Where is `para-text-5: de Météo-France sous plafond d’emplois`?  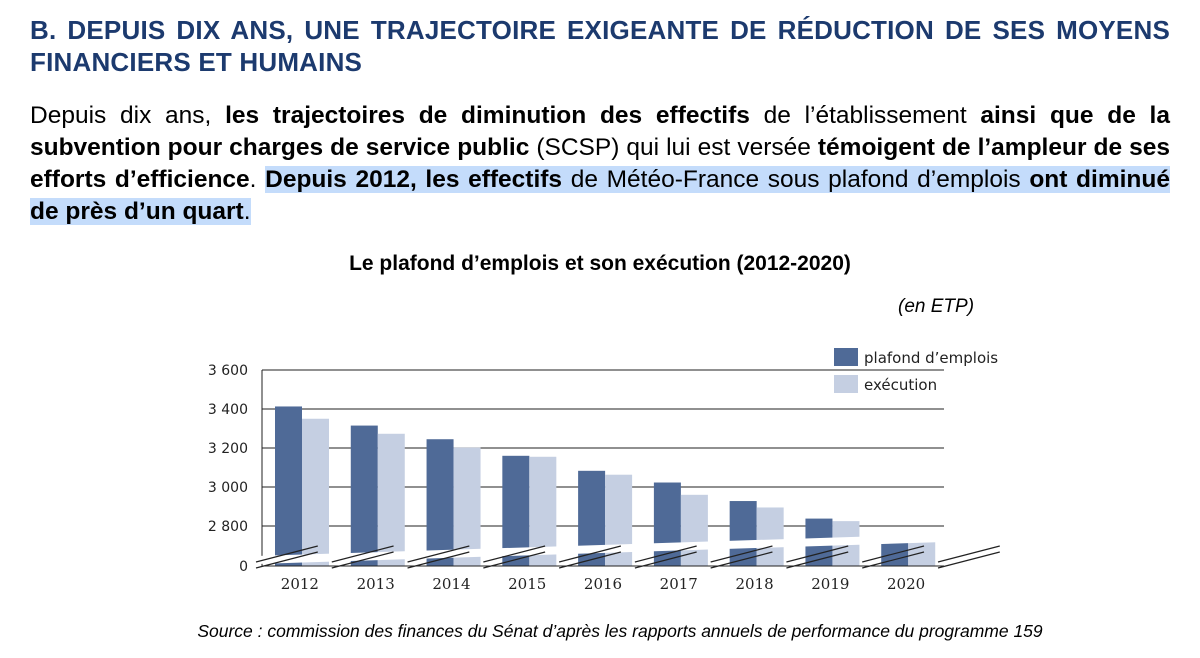 para-text-5: de Météo-France sous plafond d’emplois is located at coordinates (796, 179).